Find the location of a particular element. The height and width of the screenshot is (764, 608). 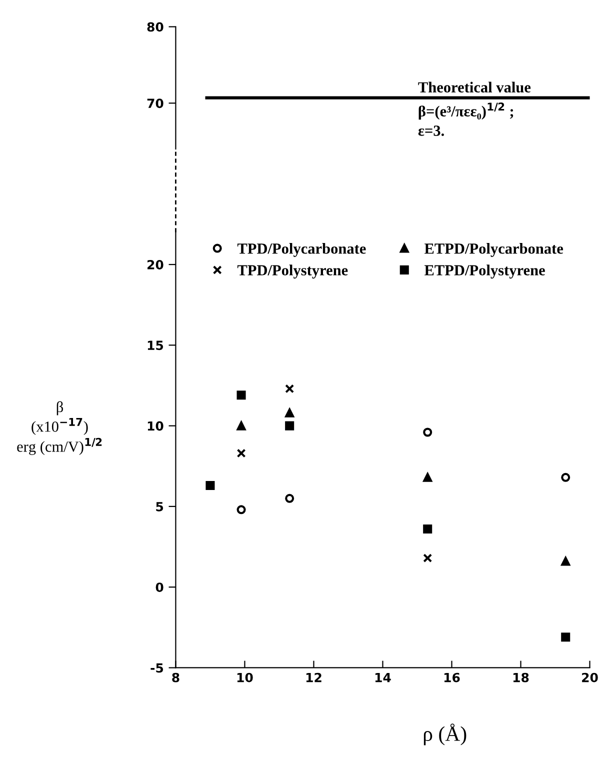

x-tick-label: 16 is located at coordinates (452, 677).